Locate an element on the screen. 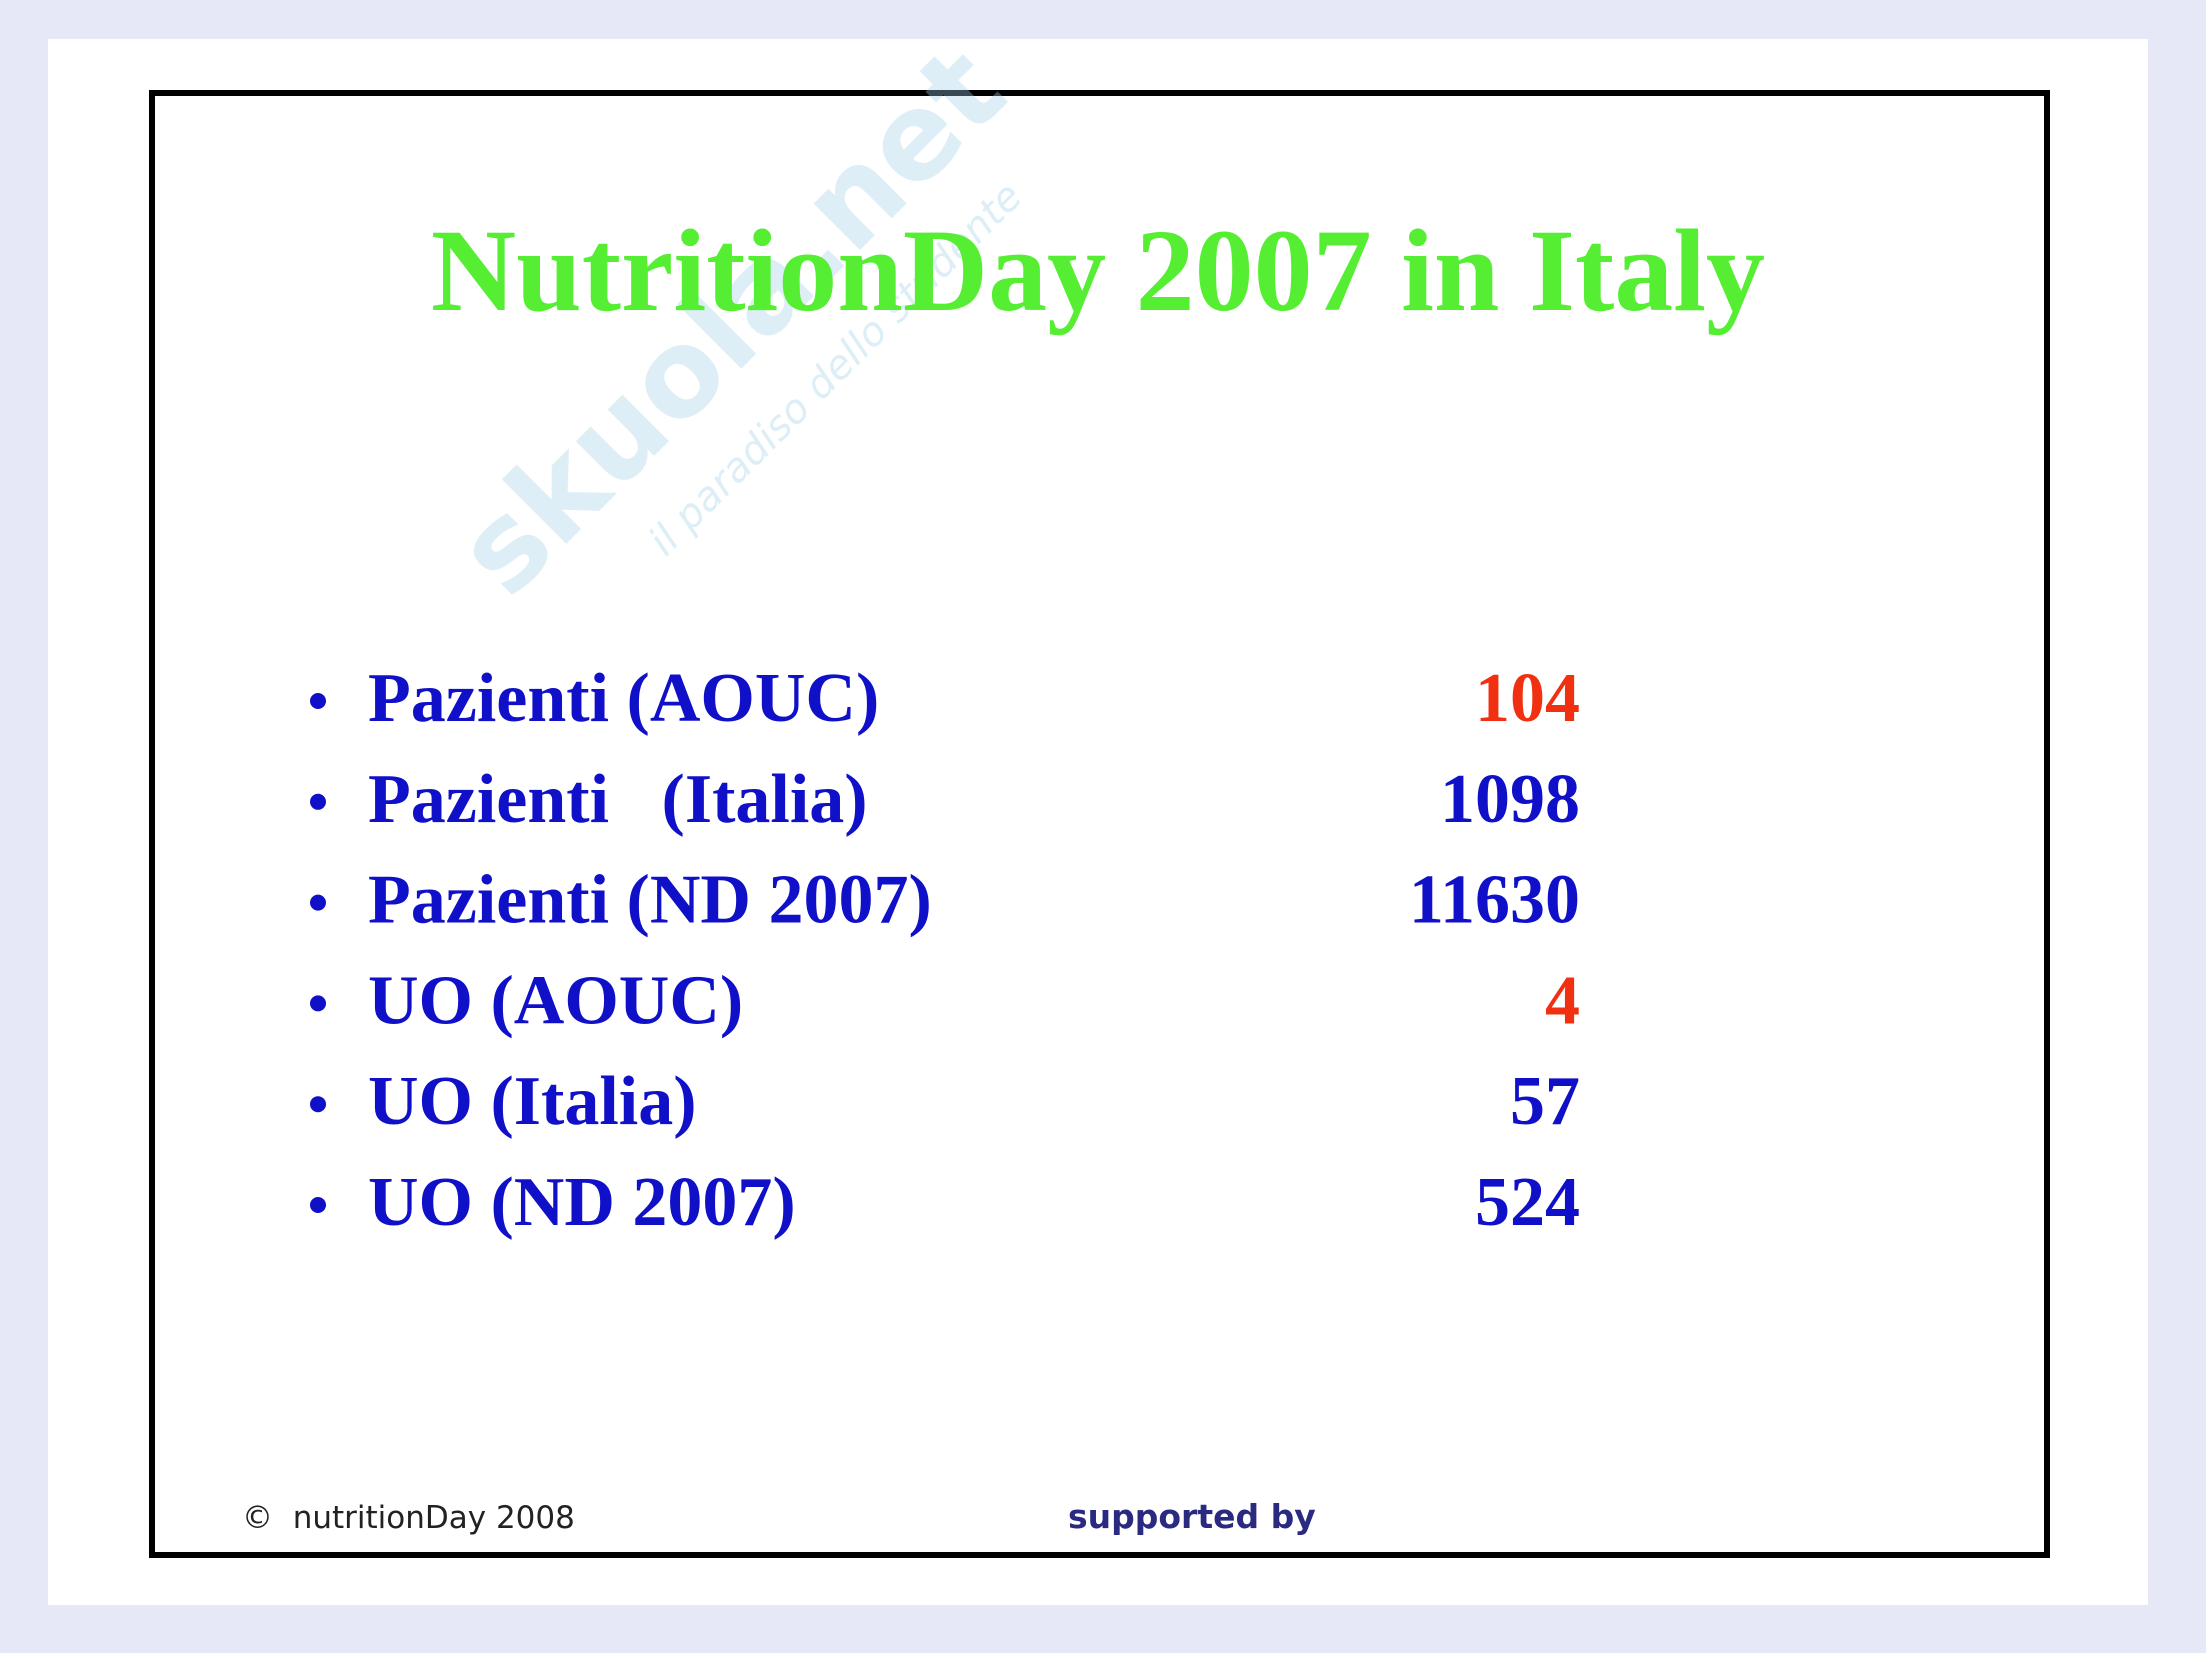  item-label: UO (Italia) is located at coordinates (532, 1101).